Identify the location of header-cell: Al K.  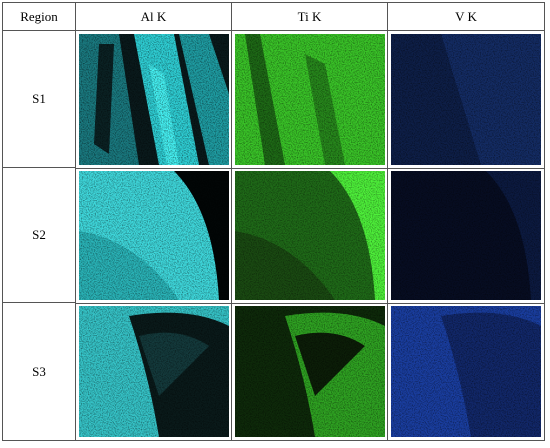
(154, 17).